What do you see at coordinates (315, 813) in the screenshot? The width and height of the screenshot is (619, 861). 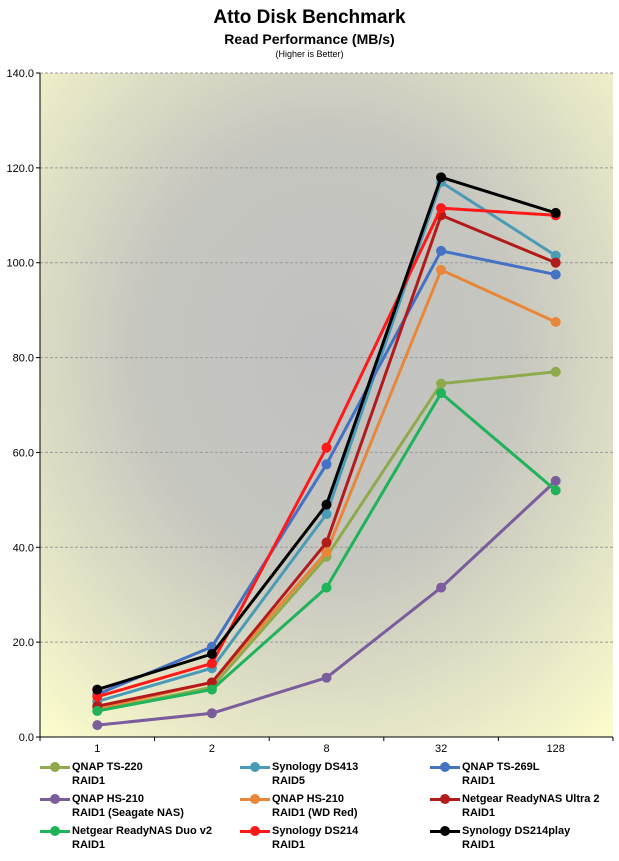 I see `legend-label-line2: RAID1 (WD Red)` at bounding box center [315, 813].